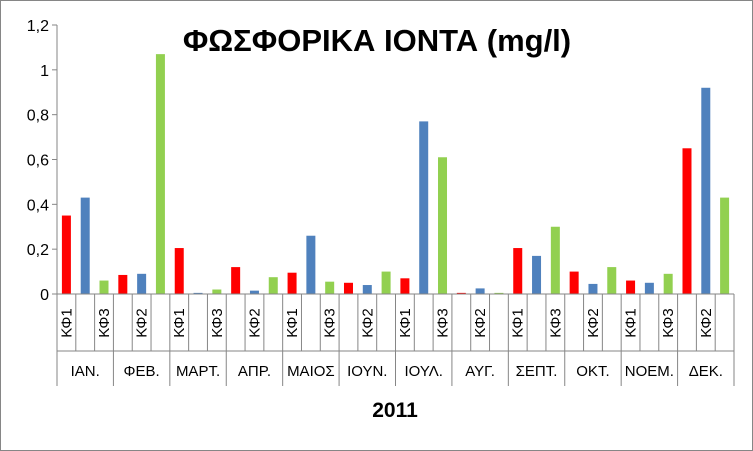 The height and width of the screenshot is (451, 753). What do you see at coordinates (367, 371) in the screenshot?
I see `month-label: ΙΟΥΝ.` at bounding box center [367, 371].